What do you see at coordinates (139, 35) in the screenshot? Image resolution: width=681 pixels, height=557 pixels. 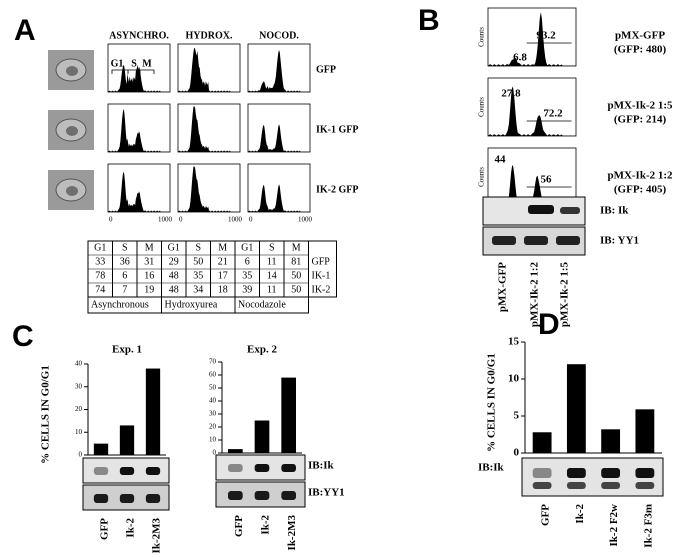 I see `label: ASYNCHRO.` at bounding box center [139, 35].